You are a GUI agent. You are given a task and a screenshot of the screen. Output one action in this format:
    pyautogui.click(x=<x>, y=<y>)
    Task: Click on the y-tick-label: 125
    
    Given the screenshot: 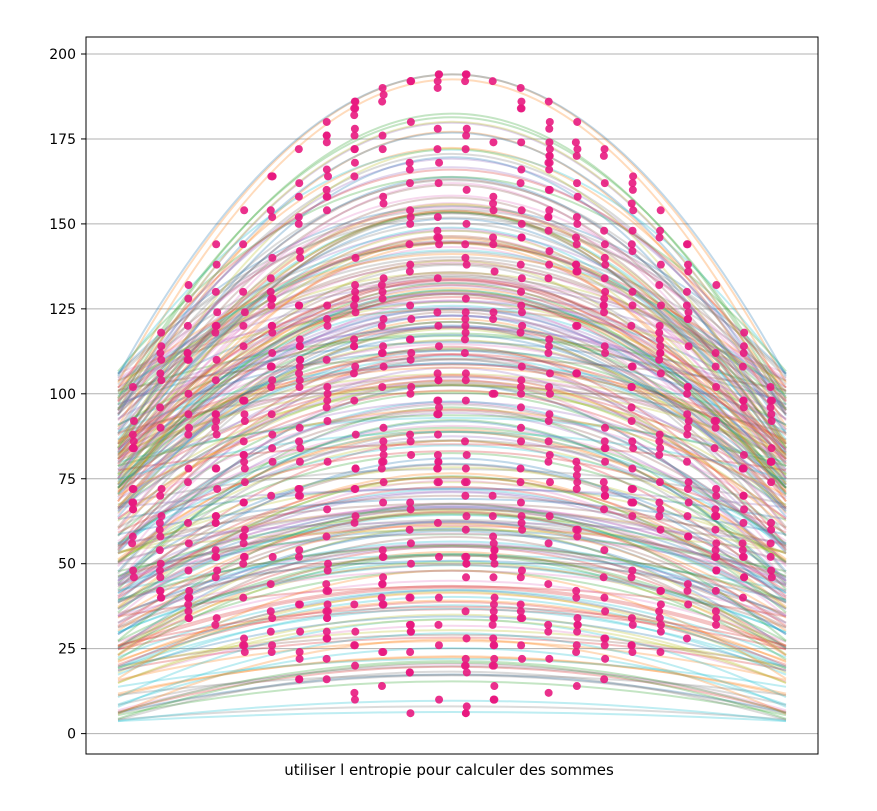 What is the action you would take?
    pyautogui.click(x=62, y=310)
    